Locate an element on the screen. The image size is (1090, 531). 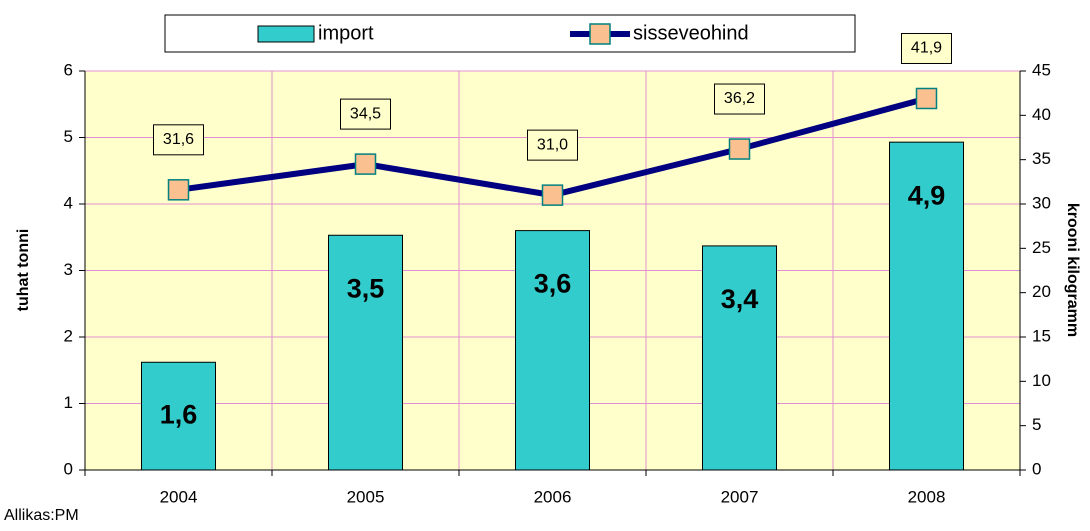
x-tick-label: 2007 is located at coordinates (740, 496).